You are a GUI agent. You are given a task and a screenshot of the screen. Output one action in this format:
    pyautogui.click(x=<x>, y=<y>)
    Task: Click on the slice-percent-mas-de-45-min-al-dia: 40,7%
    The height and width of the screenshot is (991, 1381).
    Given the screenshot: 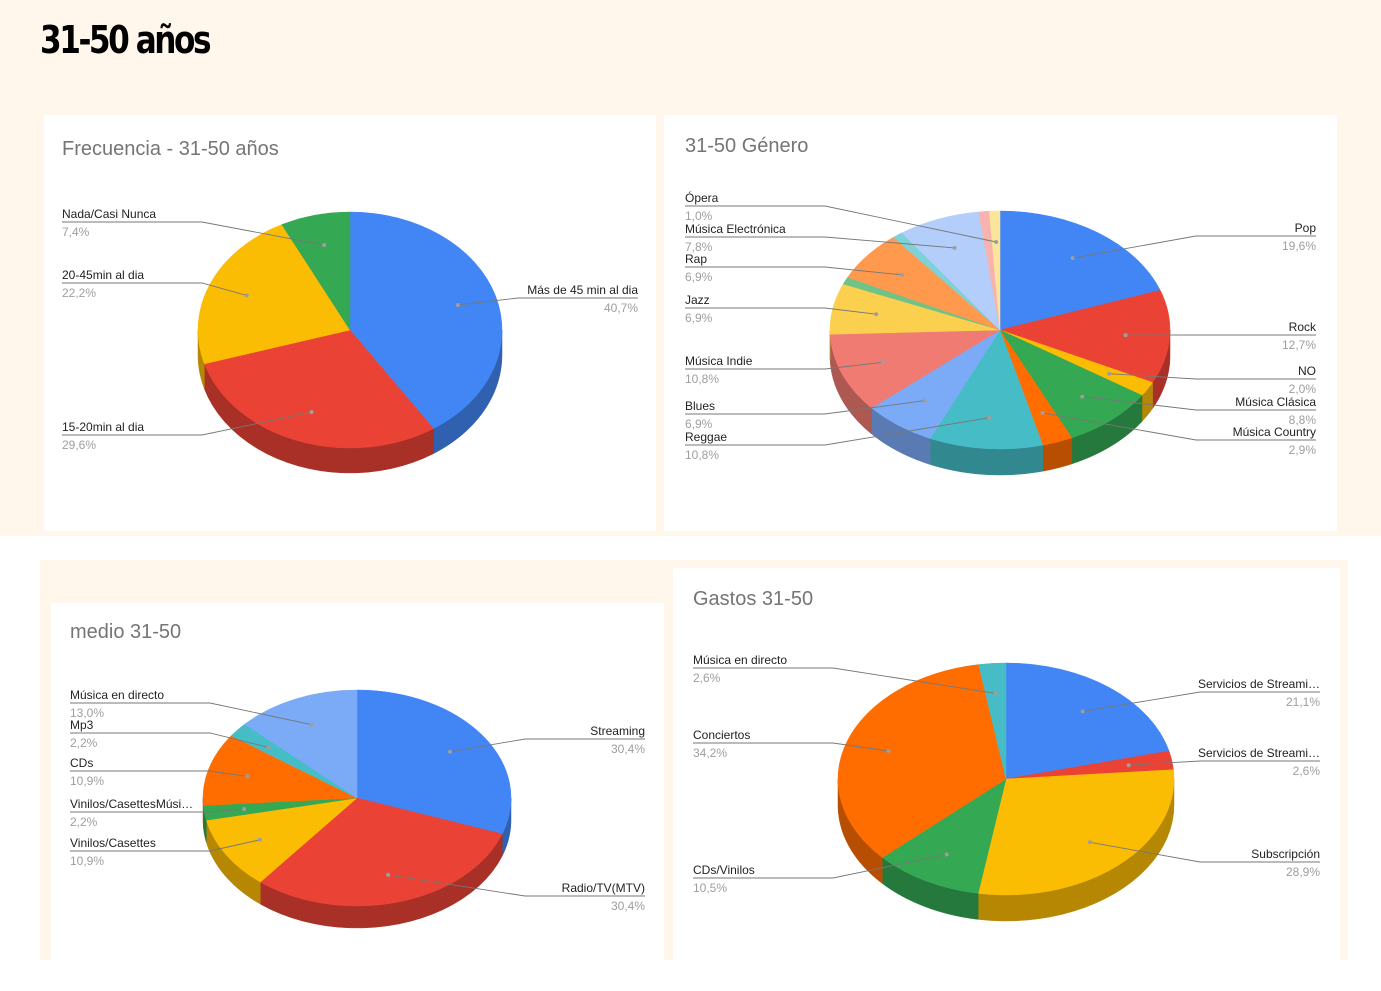 What is the action you would take?
    pyautogui.click(x=621, y=308)
    